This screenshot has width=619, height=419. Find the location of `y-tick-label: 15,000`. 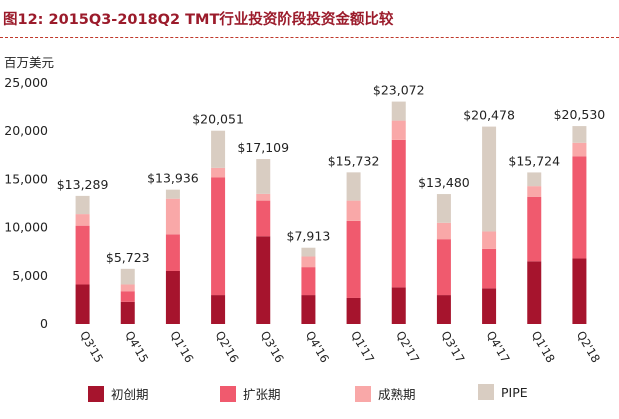

y-tick-label: 15,000 is located at coordinates (26, 178).